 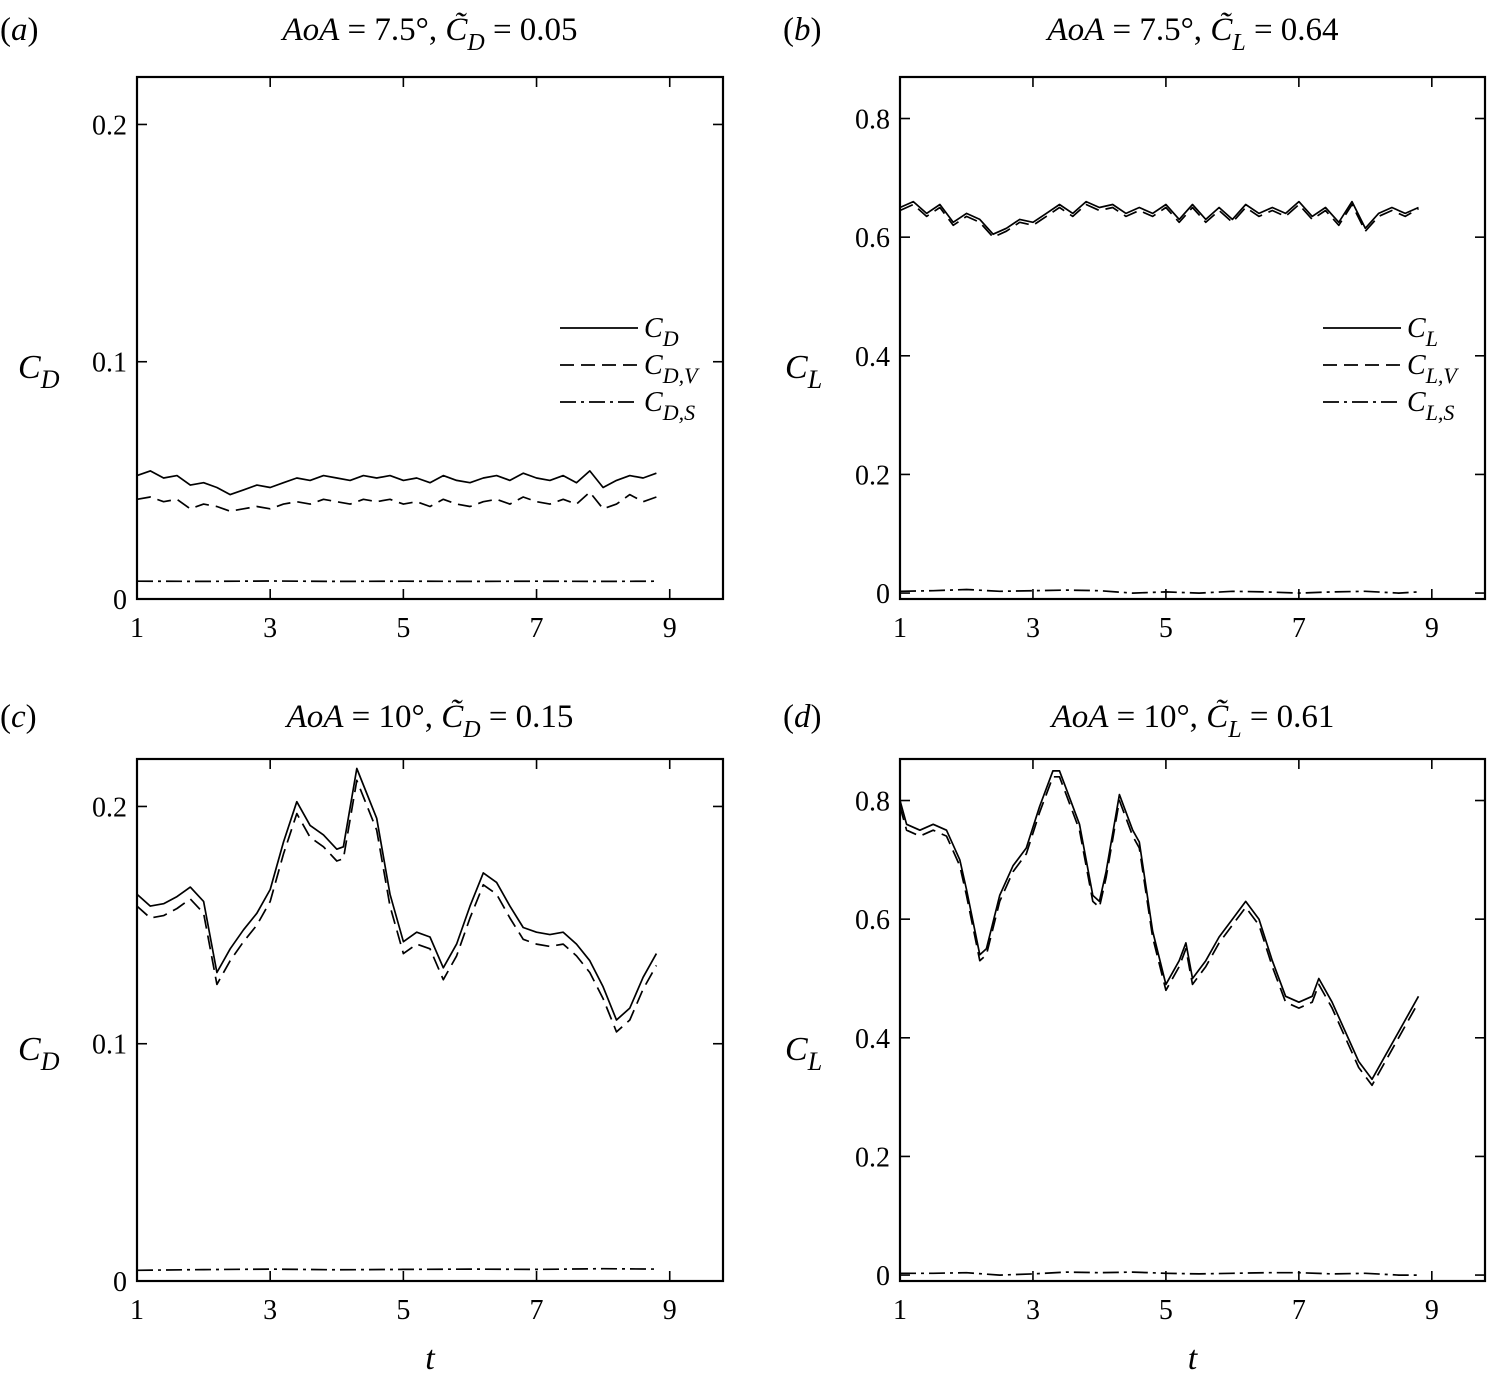 What do you see at coordinates (669, 406) in the screenshot?
I see `legend-label: CD,S` at bounding box center [669, 406].